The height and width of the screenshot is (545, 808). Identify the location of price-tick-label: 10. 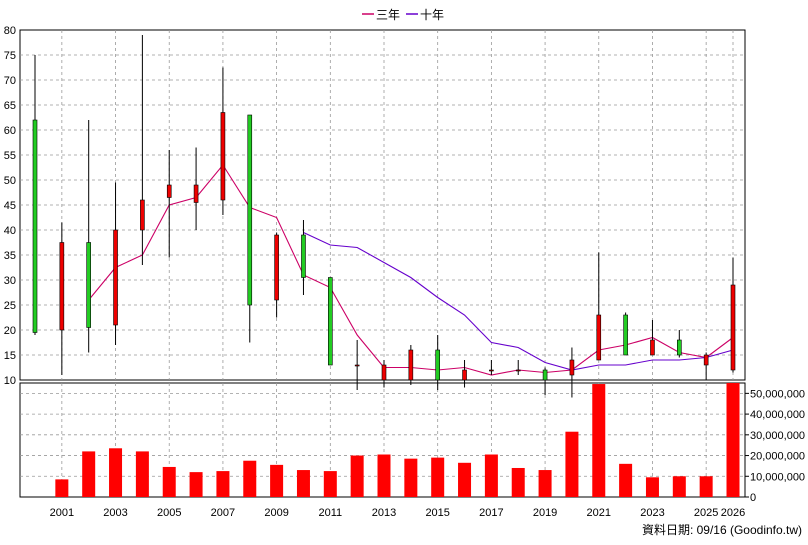
(10, 381).